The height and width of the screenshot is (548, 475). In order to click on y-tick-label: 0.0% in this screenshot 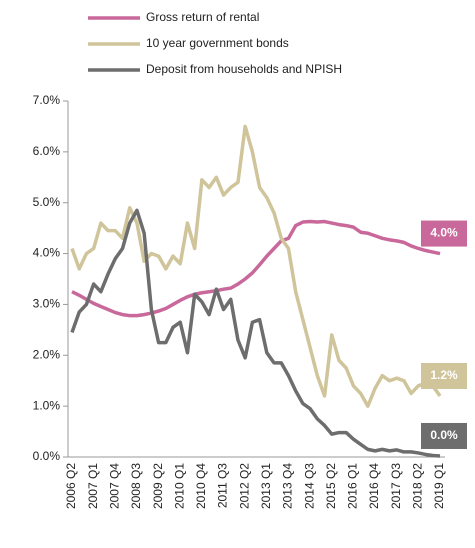, I will do `click(47, 456)`.